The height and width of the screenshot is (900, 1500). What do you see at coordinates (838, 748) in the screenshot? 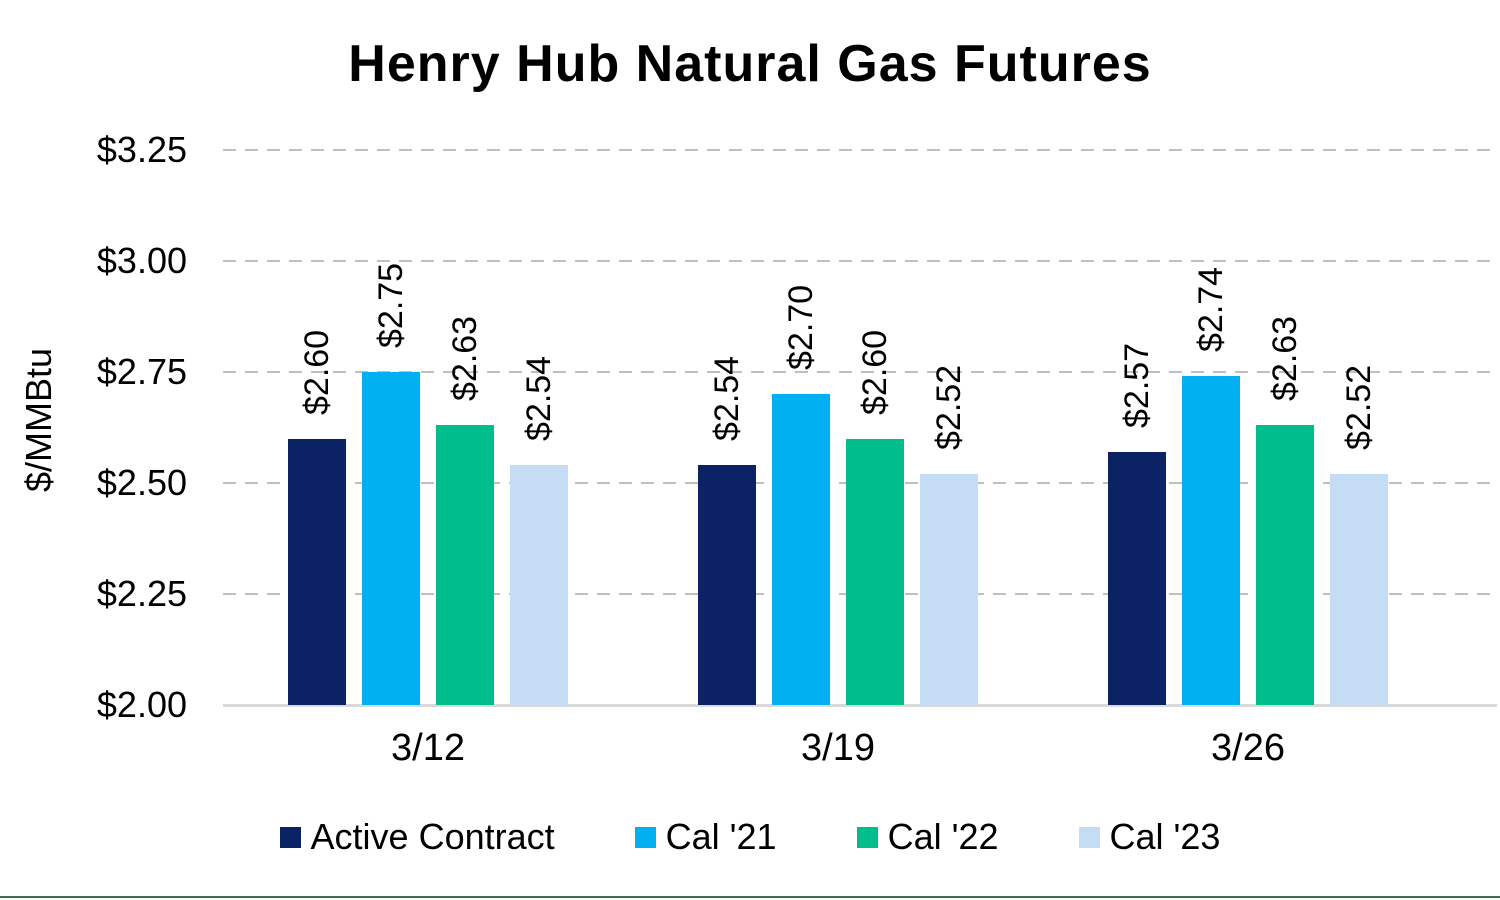
I see `x-category-label: 3/19` at bounding box center [838, 748].